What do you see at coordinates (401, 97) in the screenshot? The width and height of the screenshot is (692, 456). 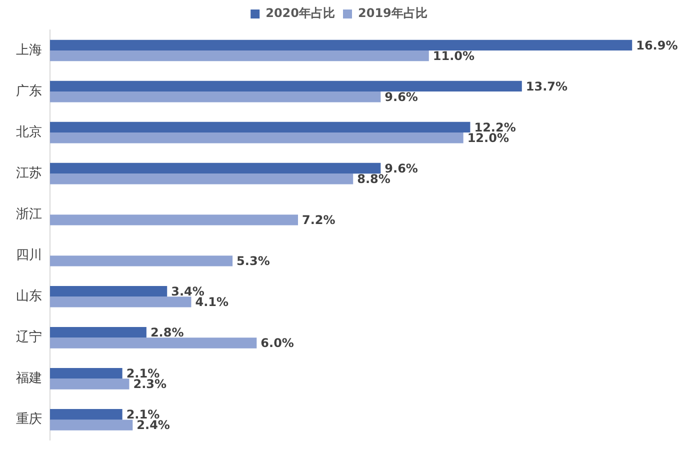 I see `data-label: 9.6%` at bounding box center [401, 97].